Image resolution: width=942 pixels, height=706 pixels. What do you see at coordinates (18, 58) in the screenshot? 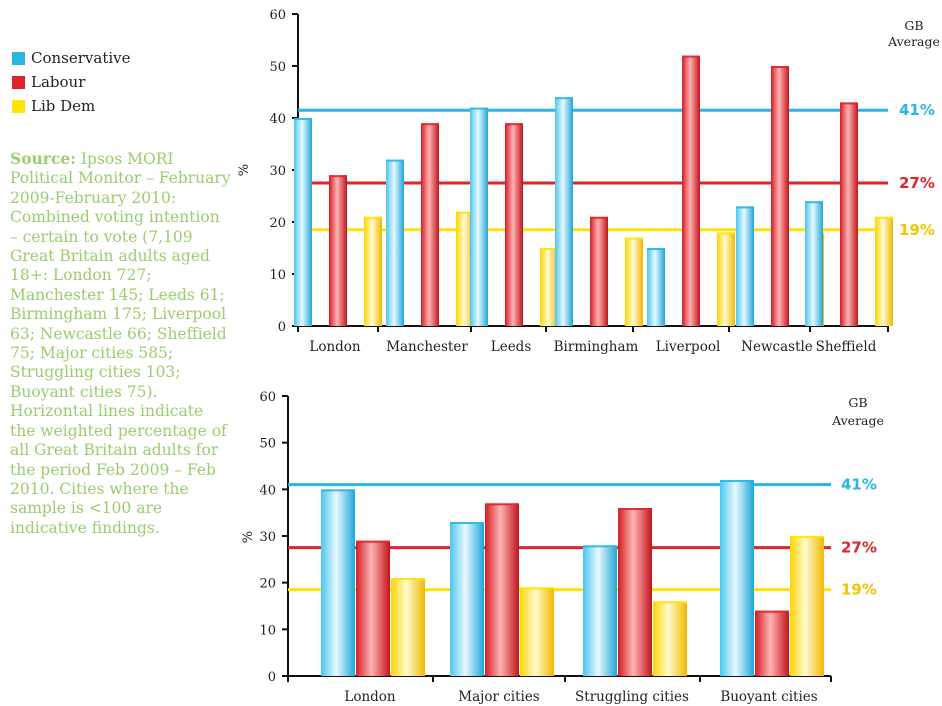
I see `legend-swatch-conservative` at bounding box center [18, 58].